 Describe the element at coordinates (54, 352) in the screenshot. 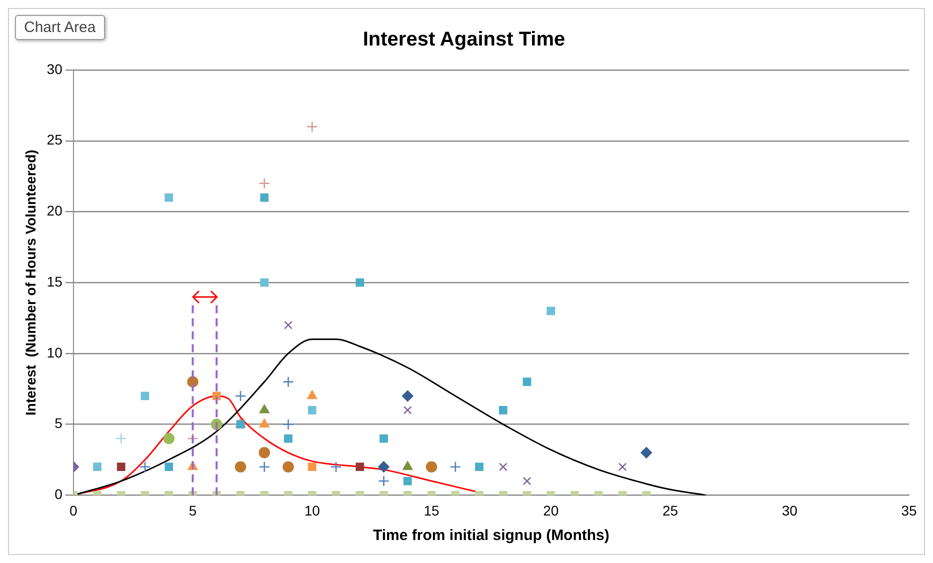

I see `y-tick-label: 10` at that location.